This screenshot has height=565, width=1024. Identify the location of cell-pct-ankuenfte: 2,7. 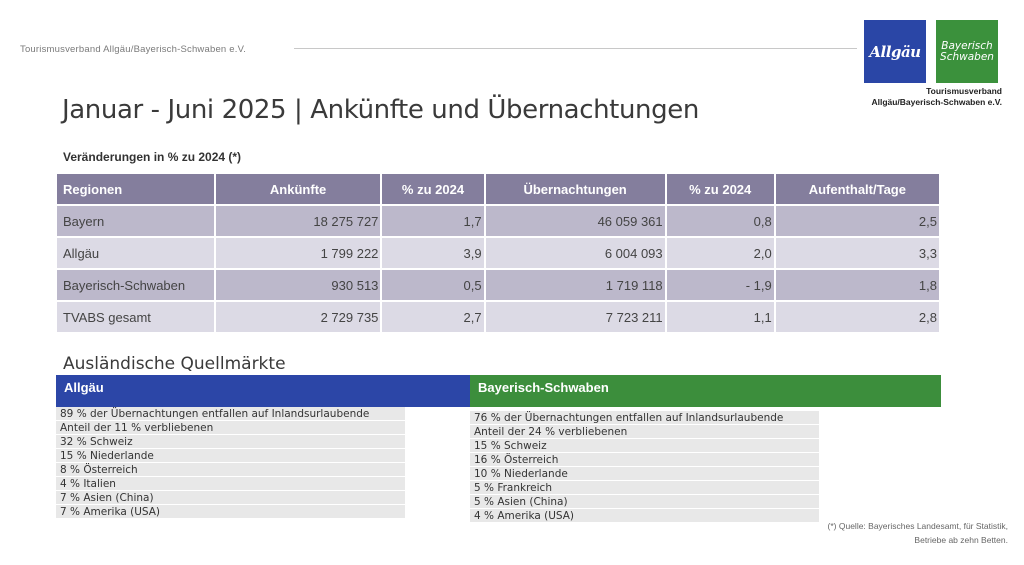
(433, 317).